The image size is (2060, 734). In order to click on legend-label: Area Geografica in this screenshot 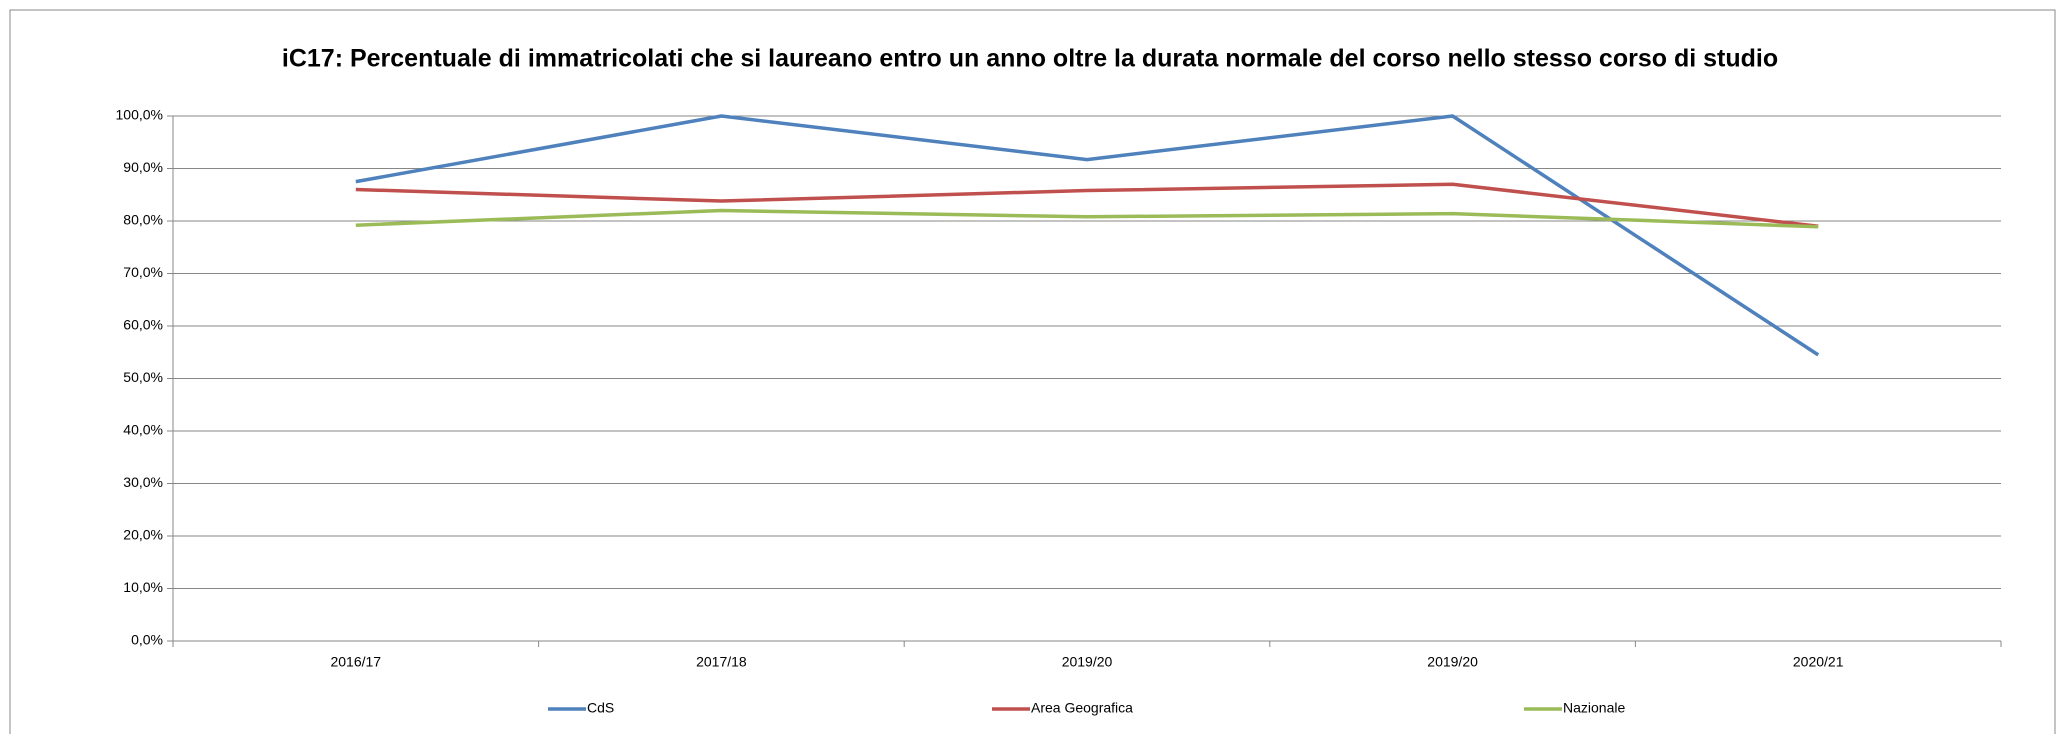, I will do `click(1082, 708)`.